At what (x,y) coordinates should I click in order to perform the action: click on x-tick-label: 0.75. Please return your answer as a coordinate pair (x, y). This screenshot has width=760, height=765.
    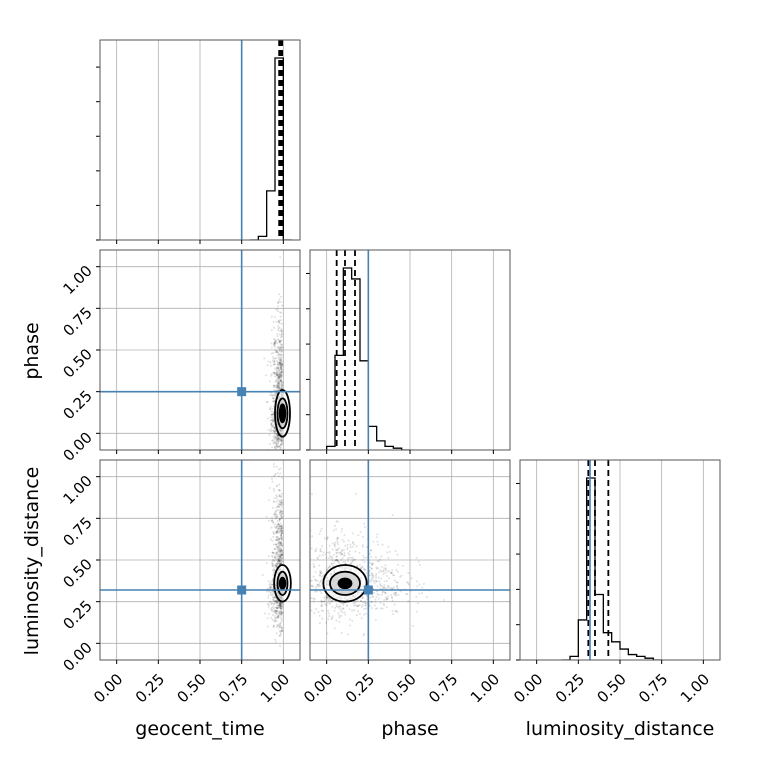
    Looking at the image, I should click on (443, 688).